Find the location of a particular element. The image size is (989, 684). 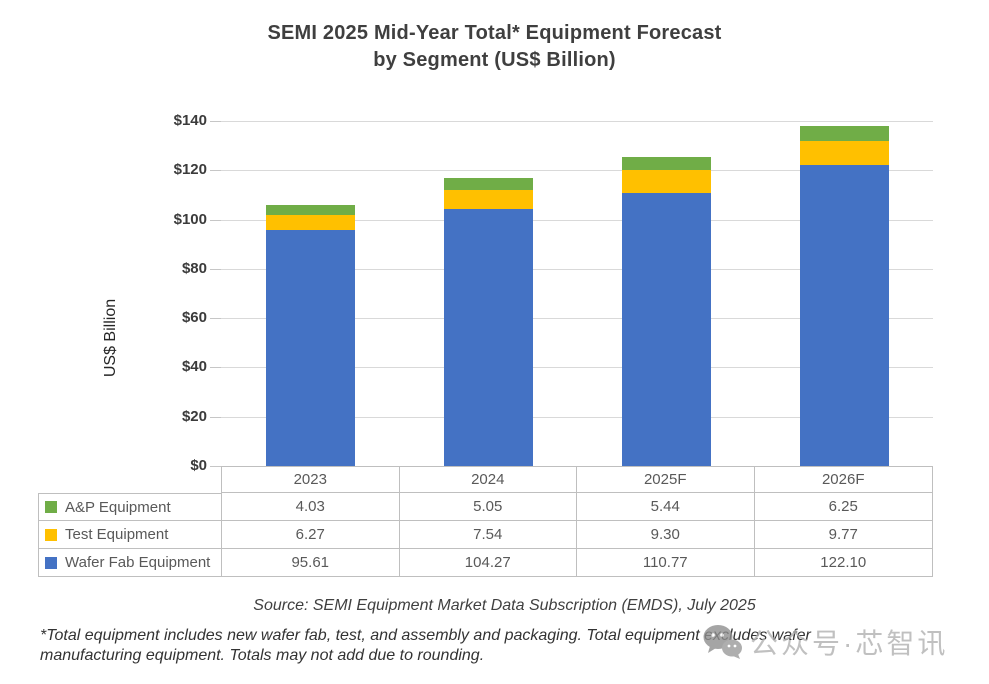

value-cell: 6.25 is located at coordinates (843, 507).